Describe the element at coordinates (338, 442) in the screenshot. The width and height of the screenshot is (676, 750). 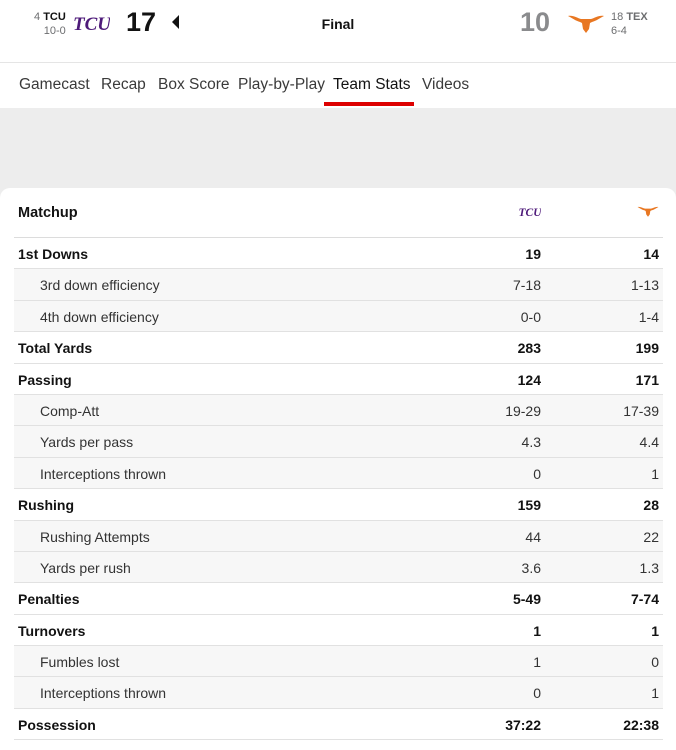
I see `table-row: Yards per pass 4.3 4.4` at that location.